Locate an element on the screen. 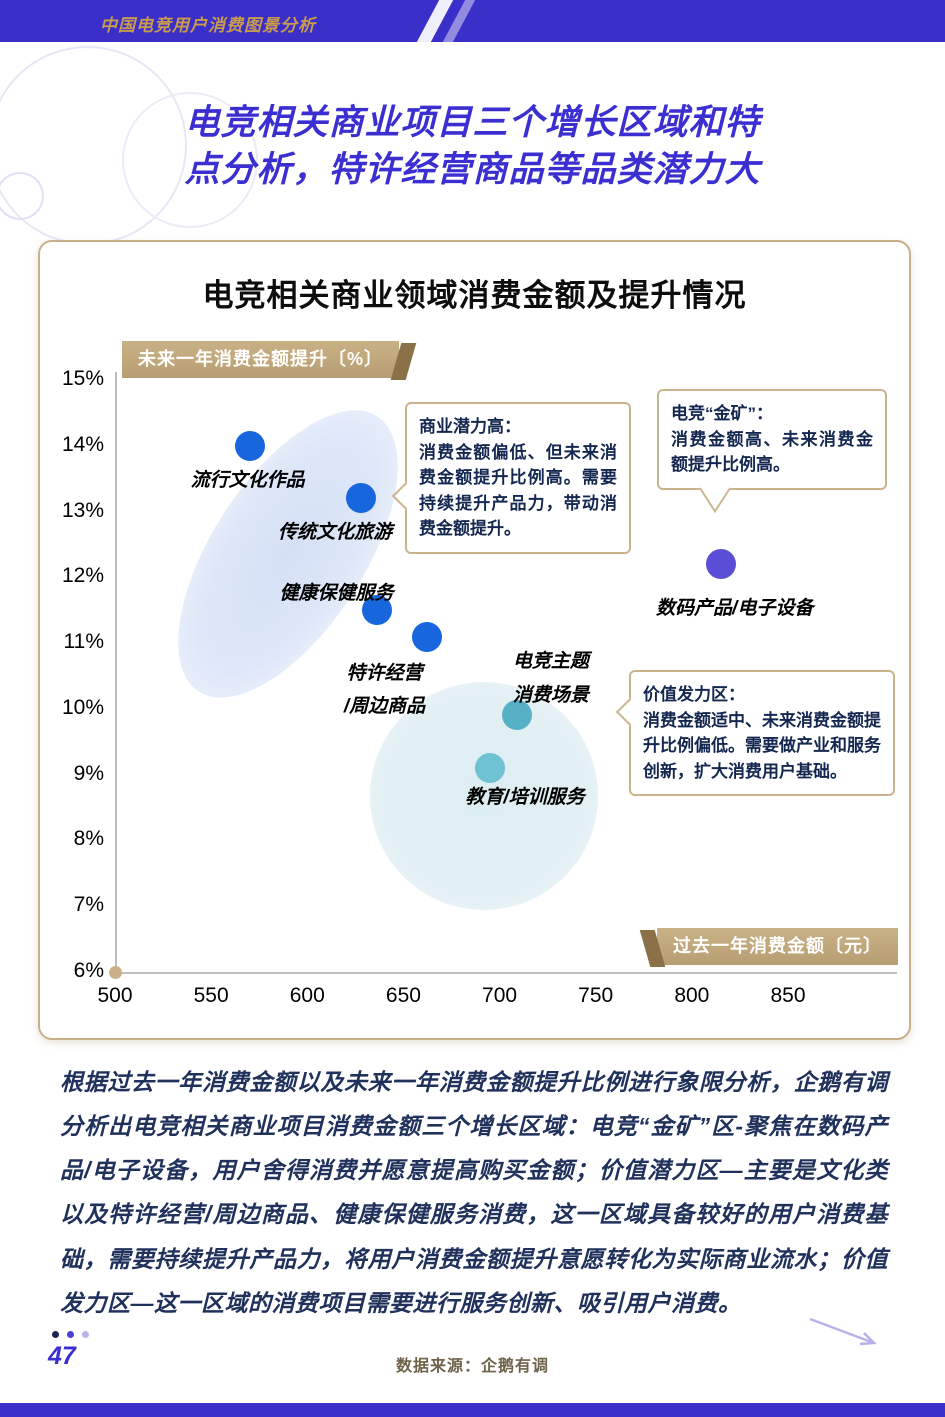  annotation-title: 商业潜力高： is located at coordinates (470, 426).